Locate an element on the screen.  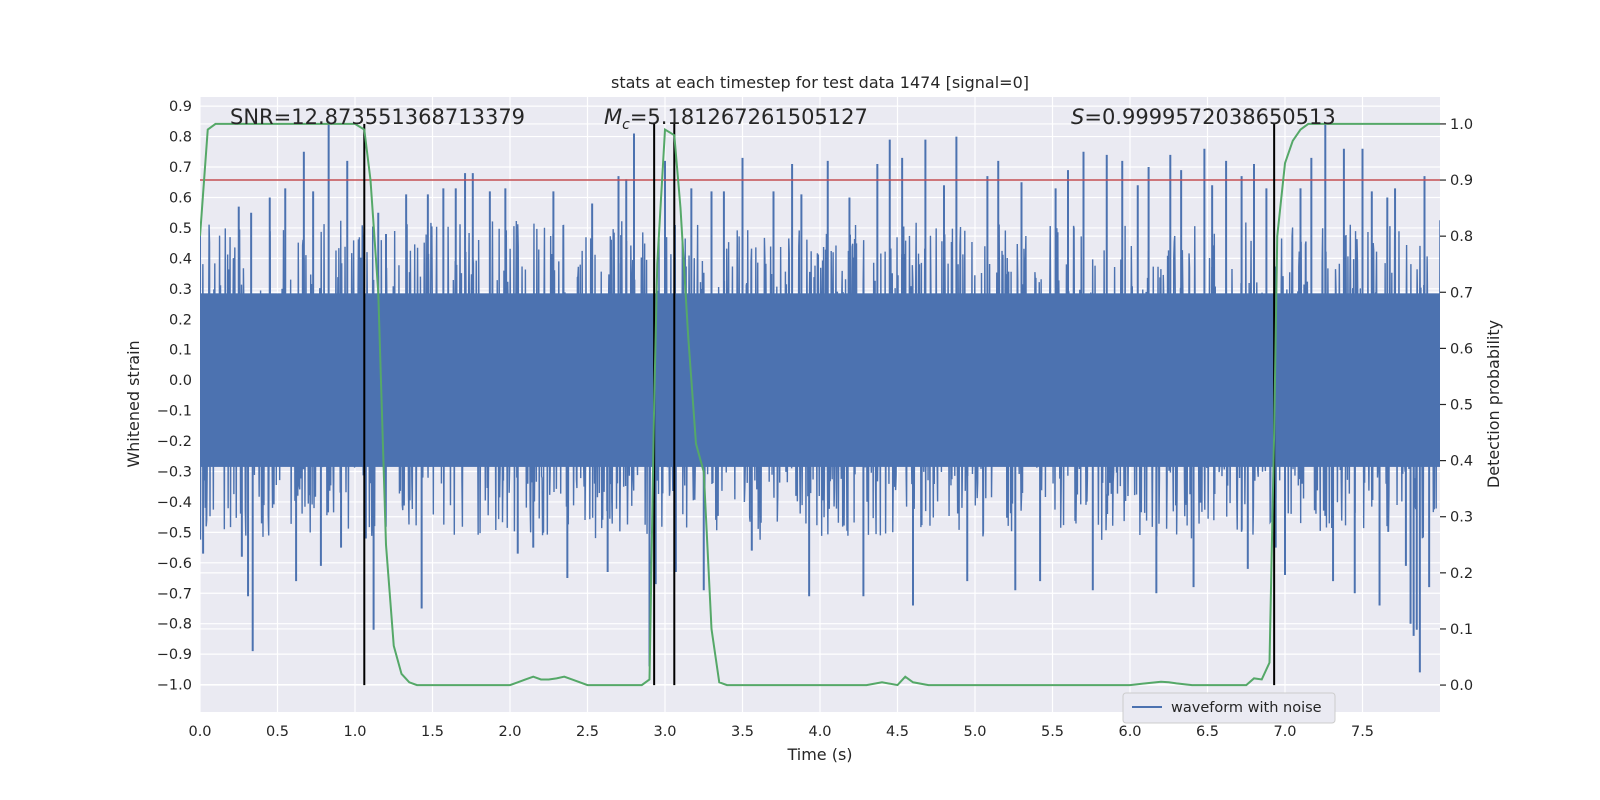
y-tick-label-left: 0.5 is located at coordinates (180, 229).